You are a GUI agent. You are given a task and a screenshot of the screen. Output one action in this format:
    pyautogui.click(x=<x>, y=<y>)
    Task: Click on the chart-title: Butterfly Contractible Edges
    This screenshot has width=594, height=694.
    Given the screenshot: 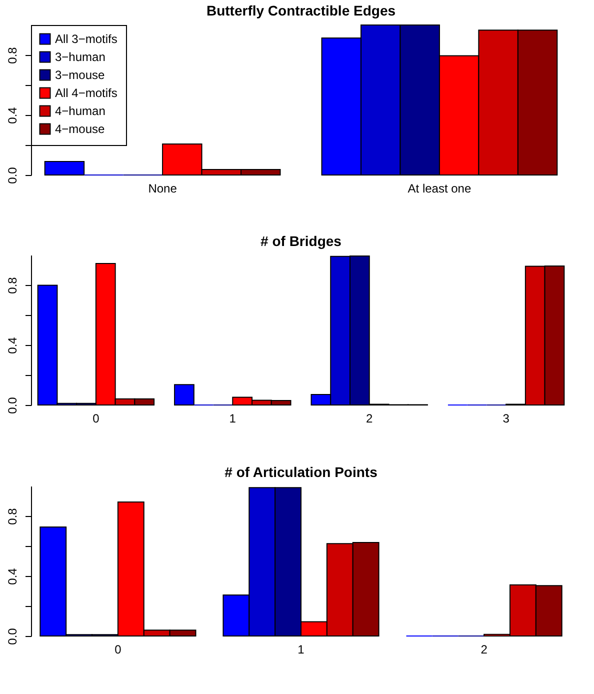 What is the action you would take?
    pyautogui.click(x=301, y=10)
    